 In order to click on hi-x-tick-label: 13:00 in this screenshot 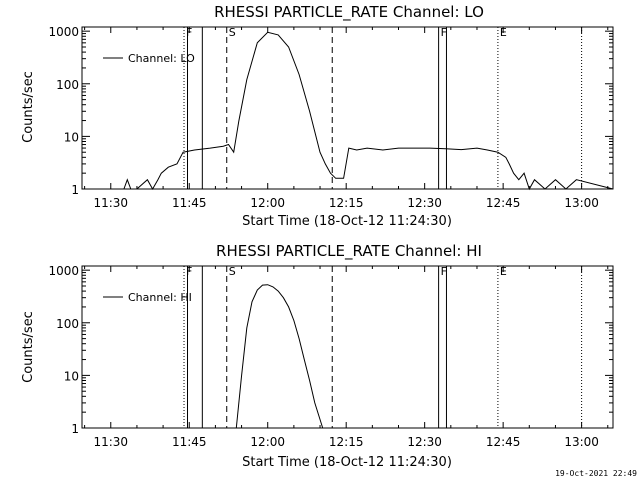, I will do `click(581, 442)`.